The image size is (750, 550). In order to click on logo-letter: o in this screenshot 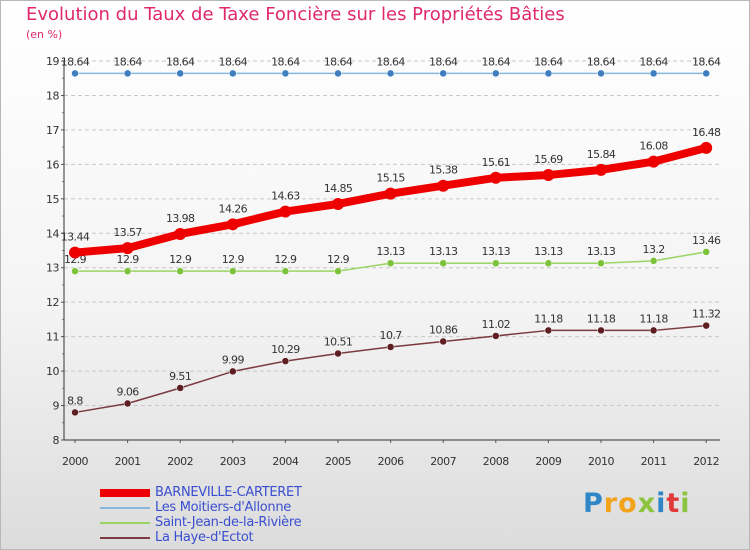, I will do `click(628, 503)`.